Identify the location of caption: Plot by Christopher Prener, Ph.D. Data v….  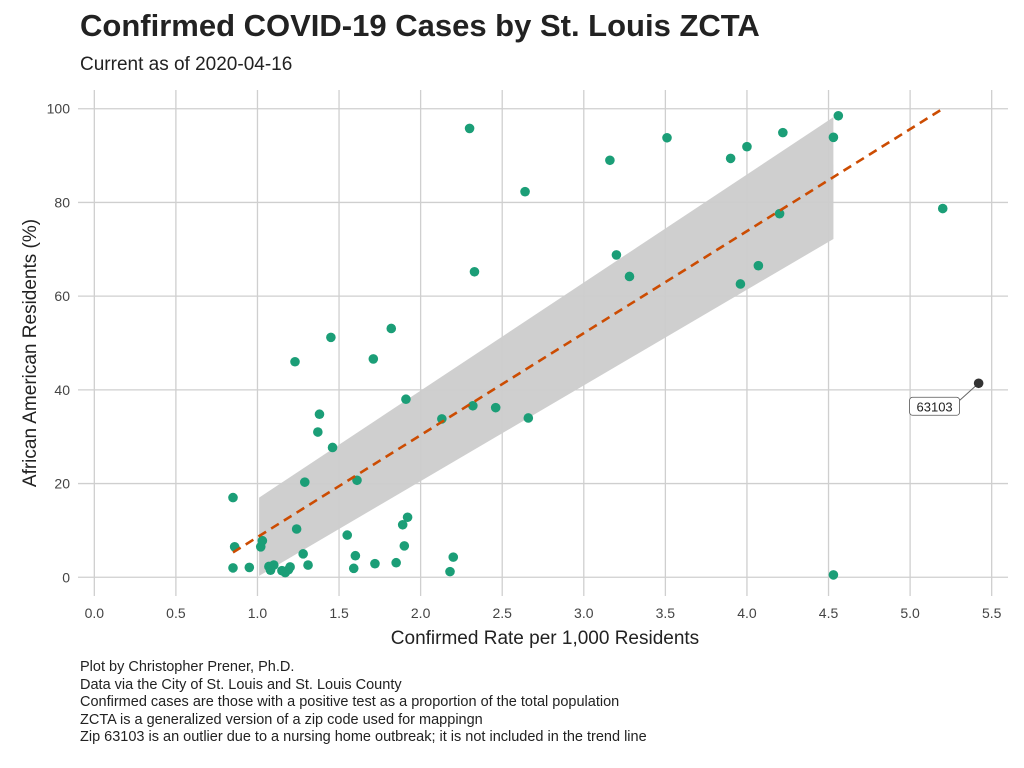
(363, 703).